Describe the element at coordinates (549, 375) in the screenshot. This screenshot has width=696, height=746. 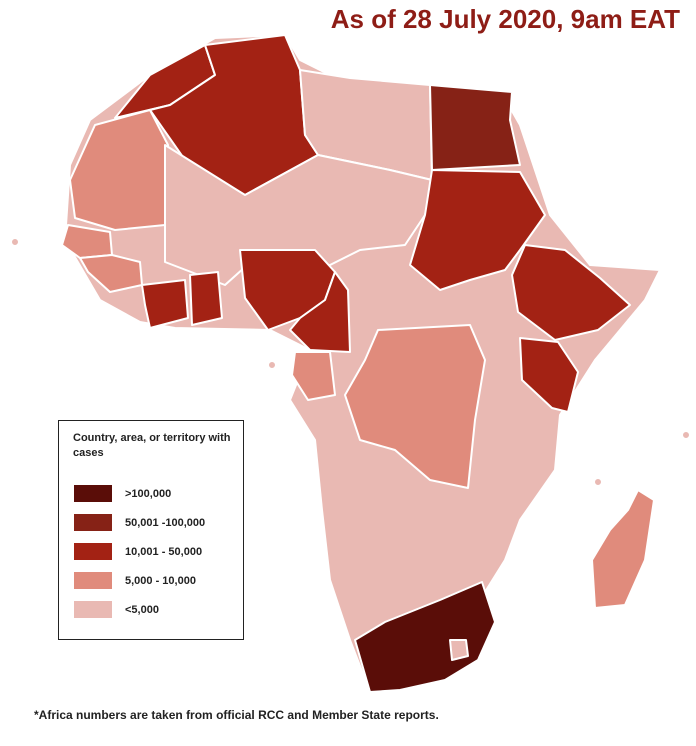
I see `region-kenya` at that location.